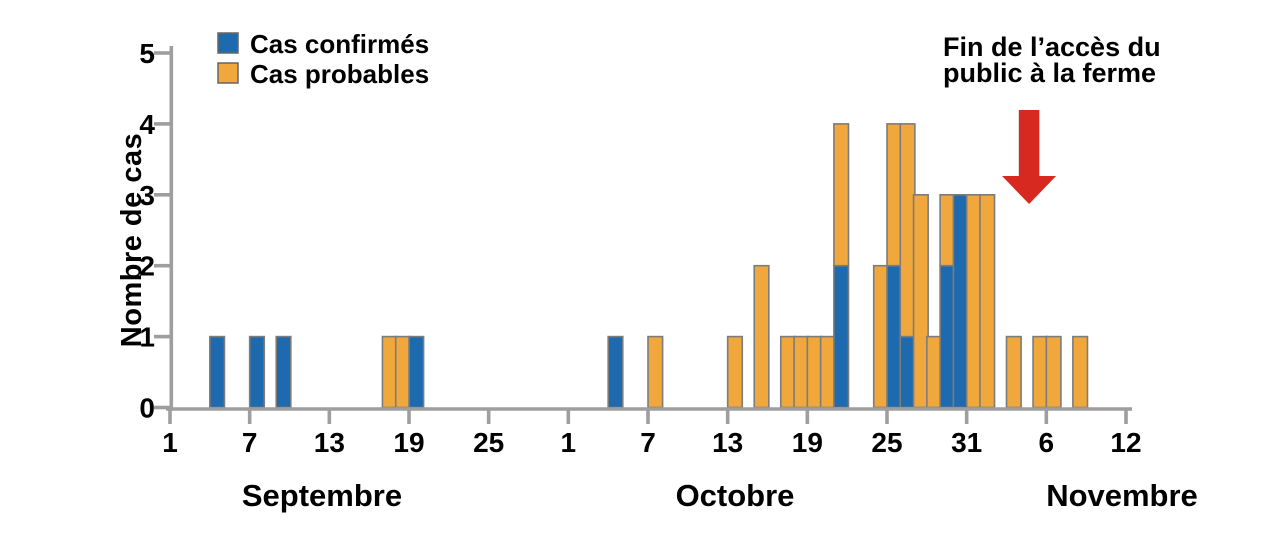 The width and height of the screenshot is (1280, 540). Describe the element at coordinates (147, 337) in the screenshot. I see `y-tick-label: 1` at that location.